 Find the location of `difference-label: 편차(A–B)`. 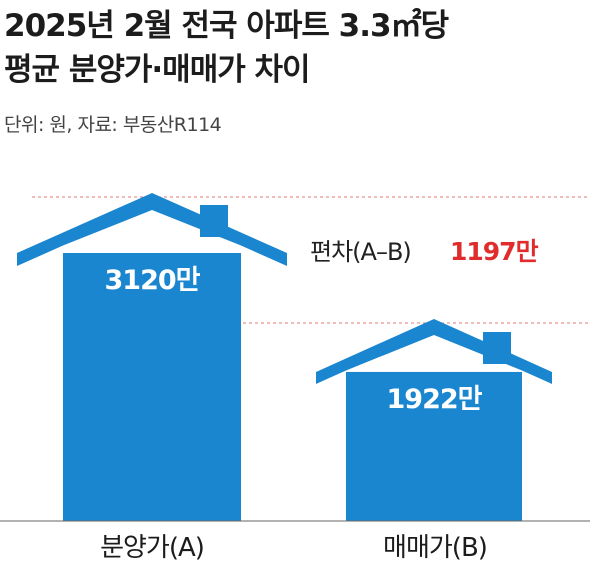

difference-label: 편차(A–B) is located at coordinates (360, 252).